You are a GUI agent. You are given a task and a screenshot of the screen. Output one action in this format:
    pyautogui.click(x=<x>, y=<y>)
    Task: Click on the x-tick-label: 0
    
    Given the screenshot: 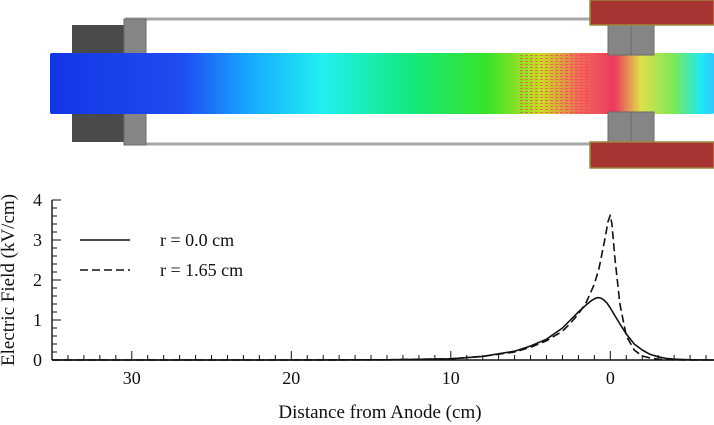 What is the action you would take?
    pyautogui.click(x=610, y=378)
    